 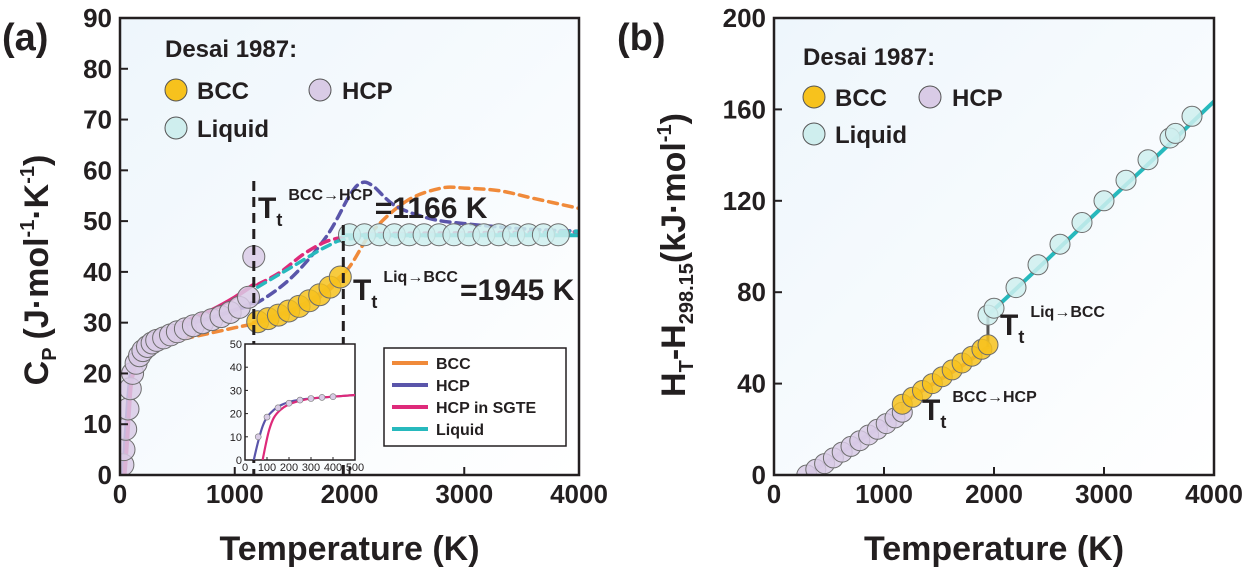 What do you see at coordinates (349, 549) in the screenshot?
I see `x-axis-label-a: Temperature (K)` at bounding box center [349, 549].